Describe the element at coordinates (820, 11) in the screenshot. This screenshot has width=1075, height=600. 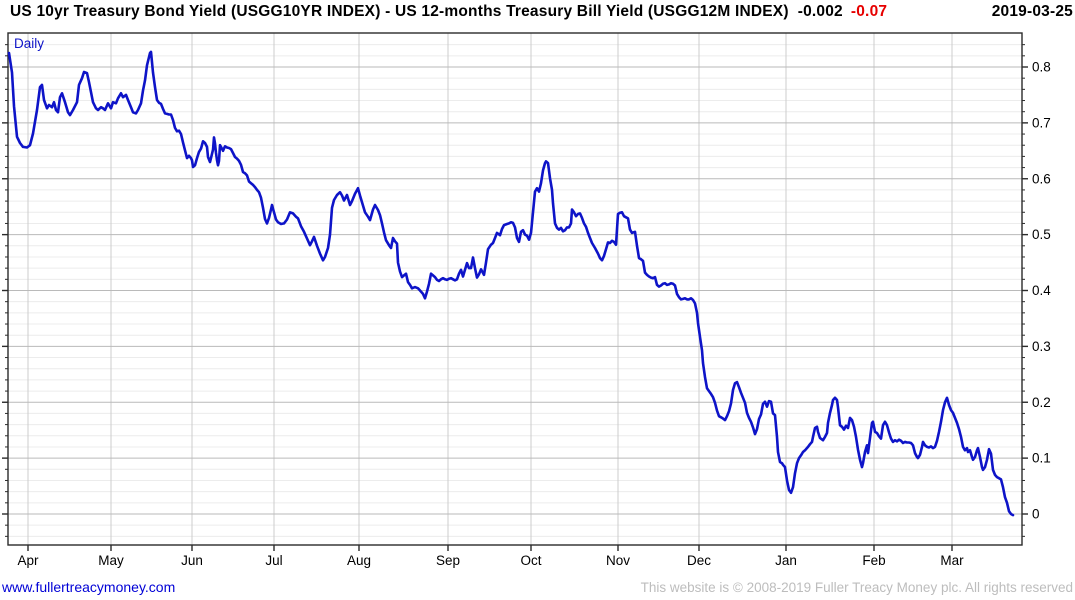
I see `title-value: -0.002` at that location.